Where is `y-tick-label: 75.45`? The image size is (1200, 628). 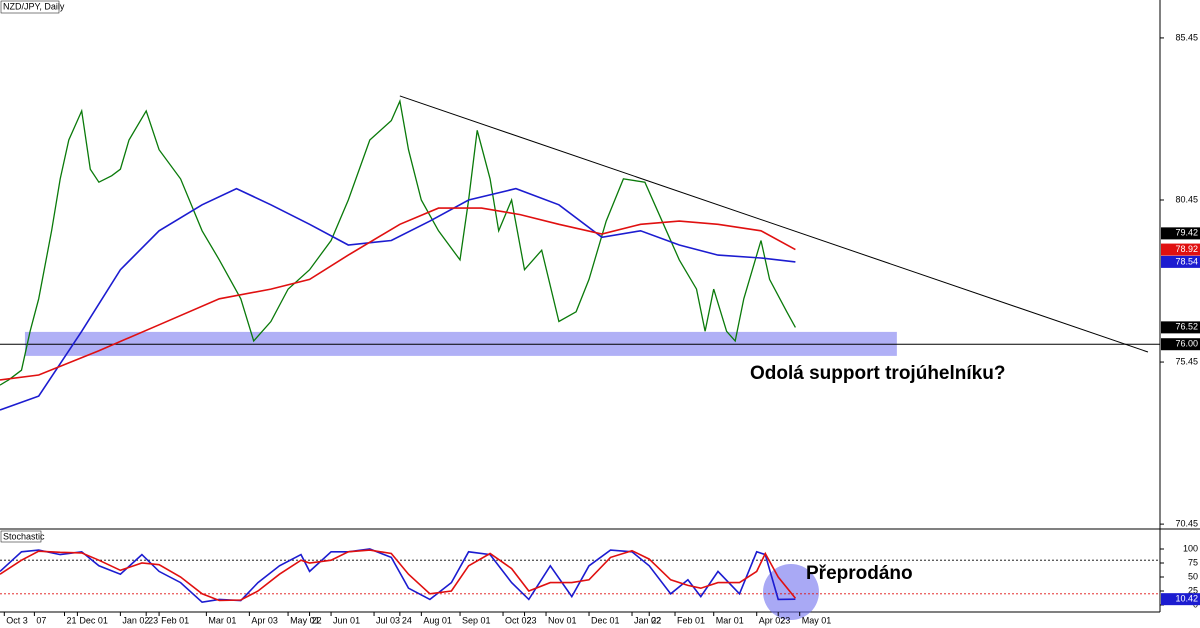
y-tick-label: 75.45 is located at coordinates (1186, 361).